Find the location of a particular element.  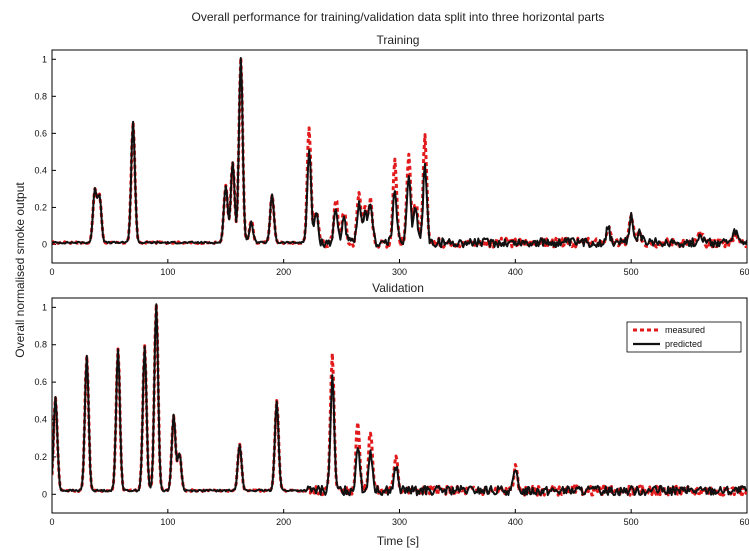

validation-x-tick-label: 400 is located at coordinates (515, 522).